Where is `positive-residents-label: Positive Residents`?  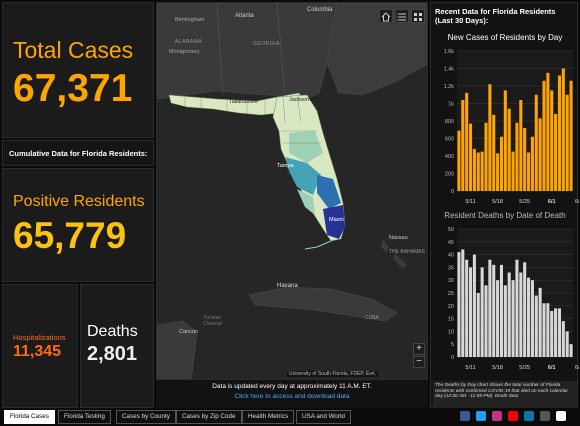 positive-residents-label: Positive Residents is located at coordinates (79, 201).